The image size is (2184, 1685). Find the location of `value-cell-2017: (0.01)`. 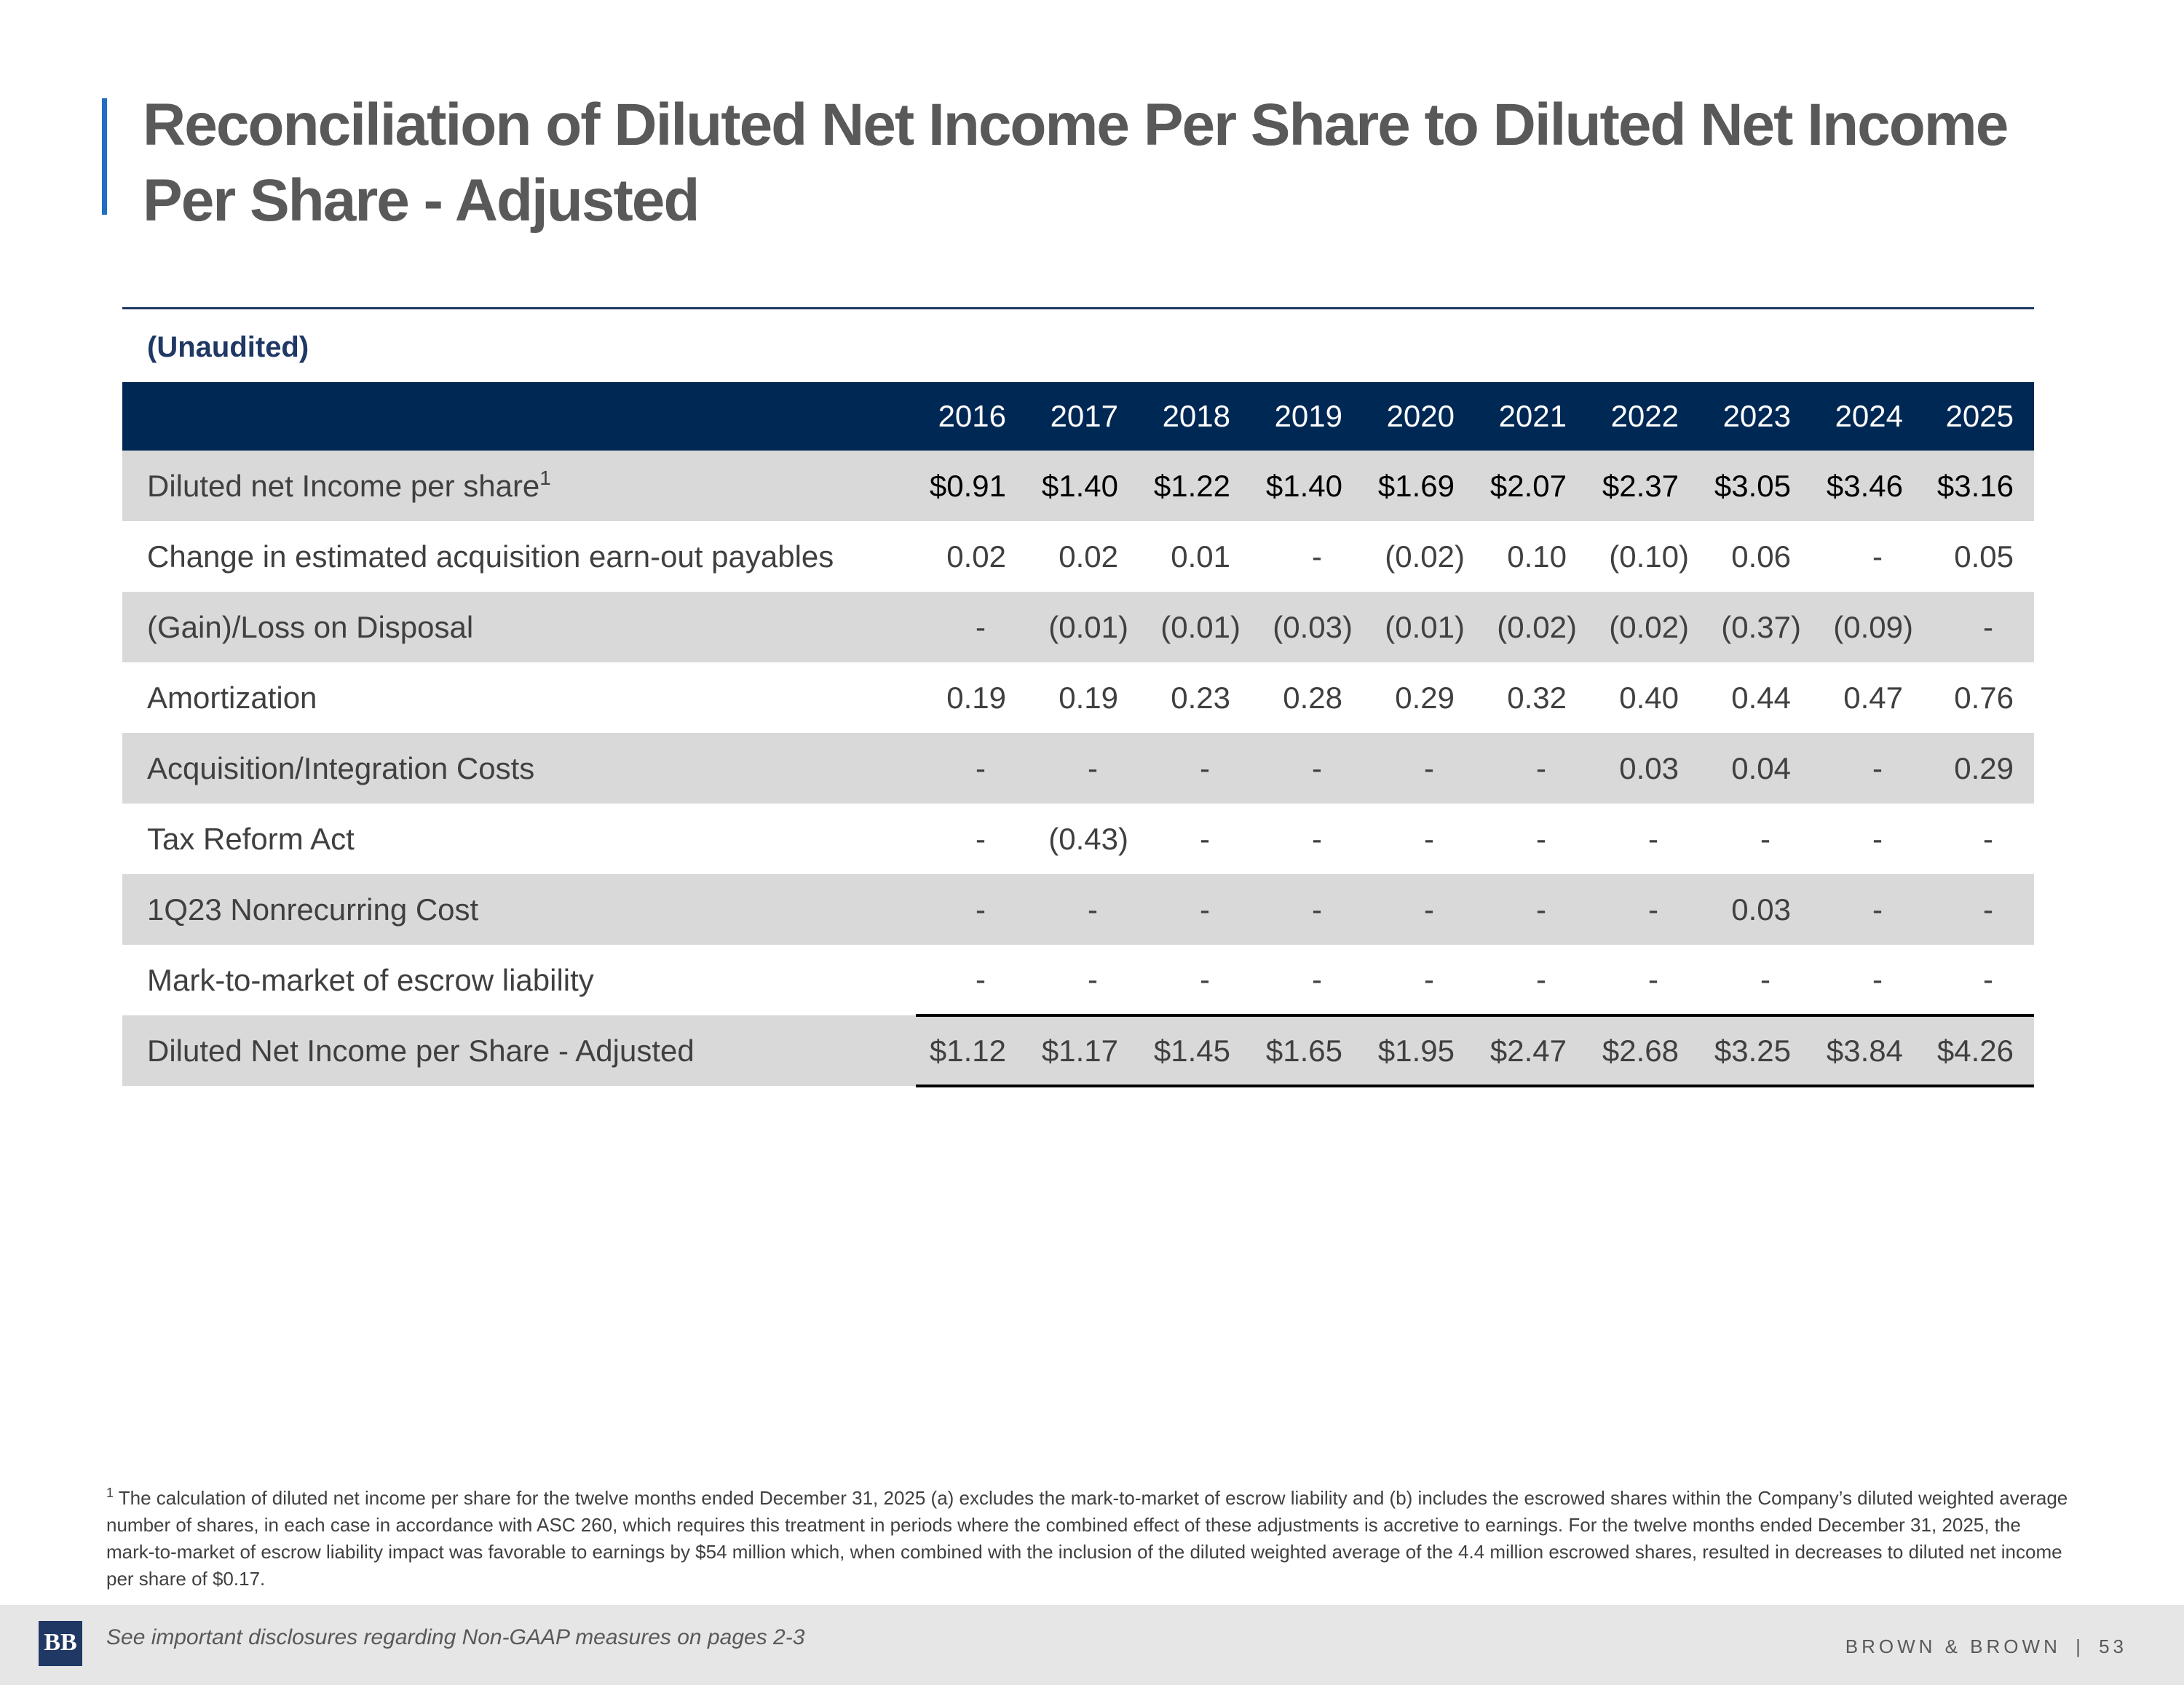

value-cell-2017: (0.01) is located at coordinates (1088, 626).